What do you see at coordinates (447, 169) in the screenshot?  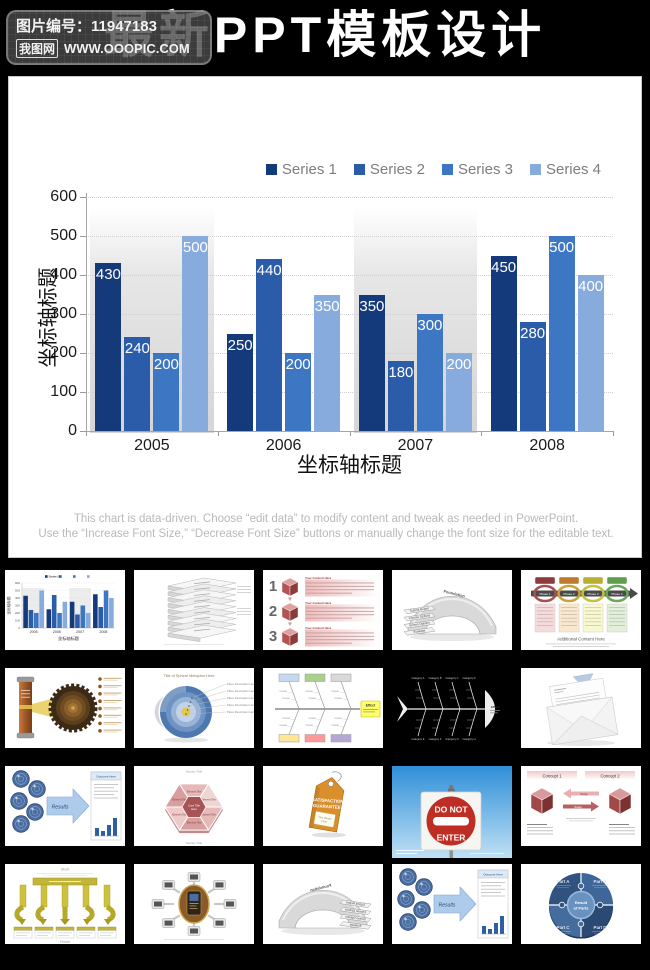 I see `legend-swatch` at bounding box center [447, 169].